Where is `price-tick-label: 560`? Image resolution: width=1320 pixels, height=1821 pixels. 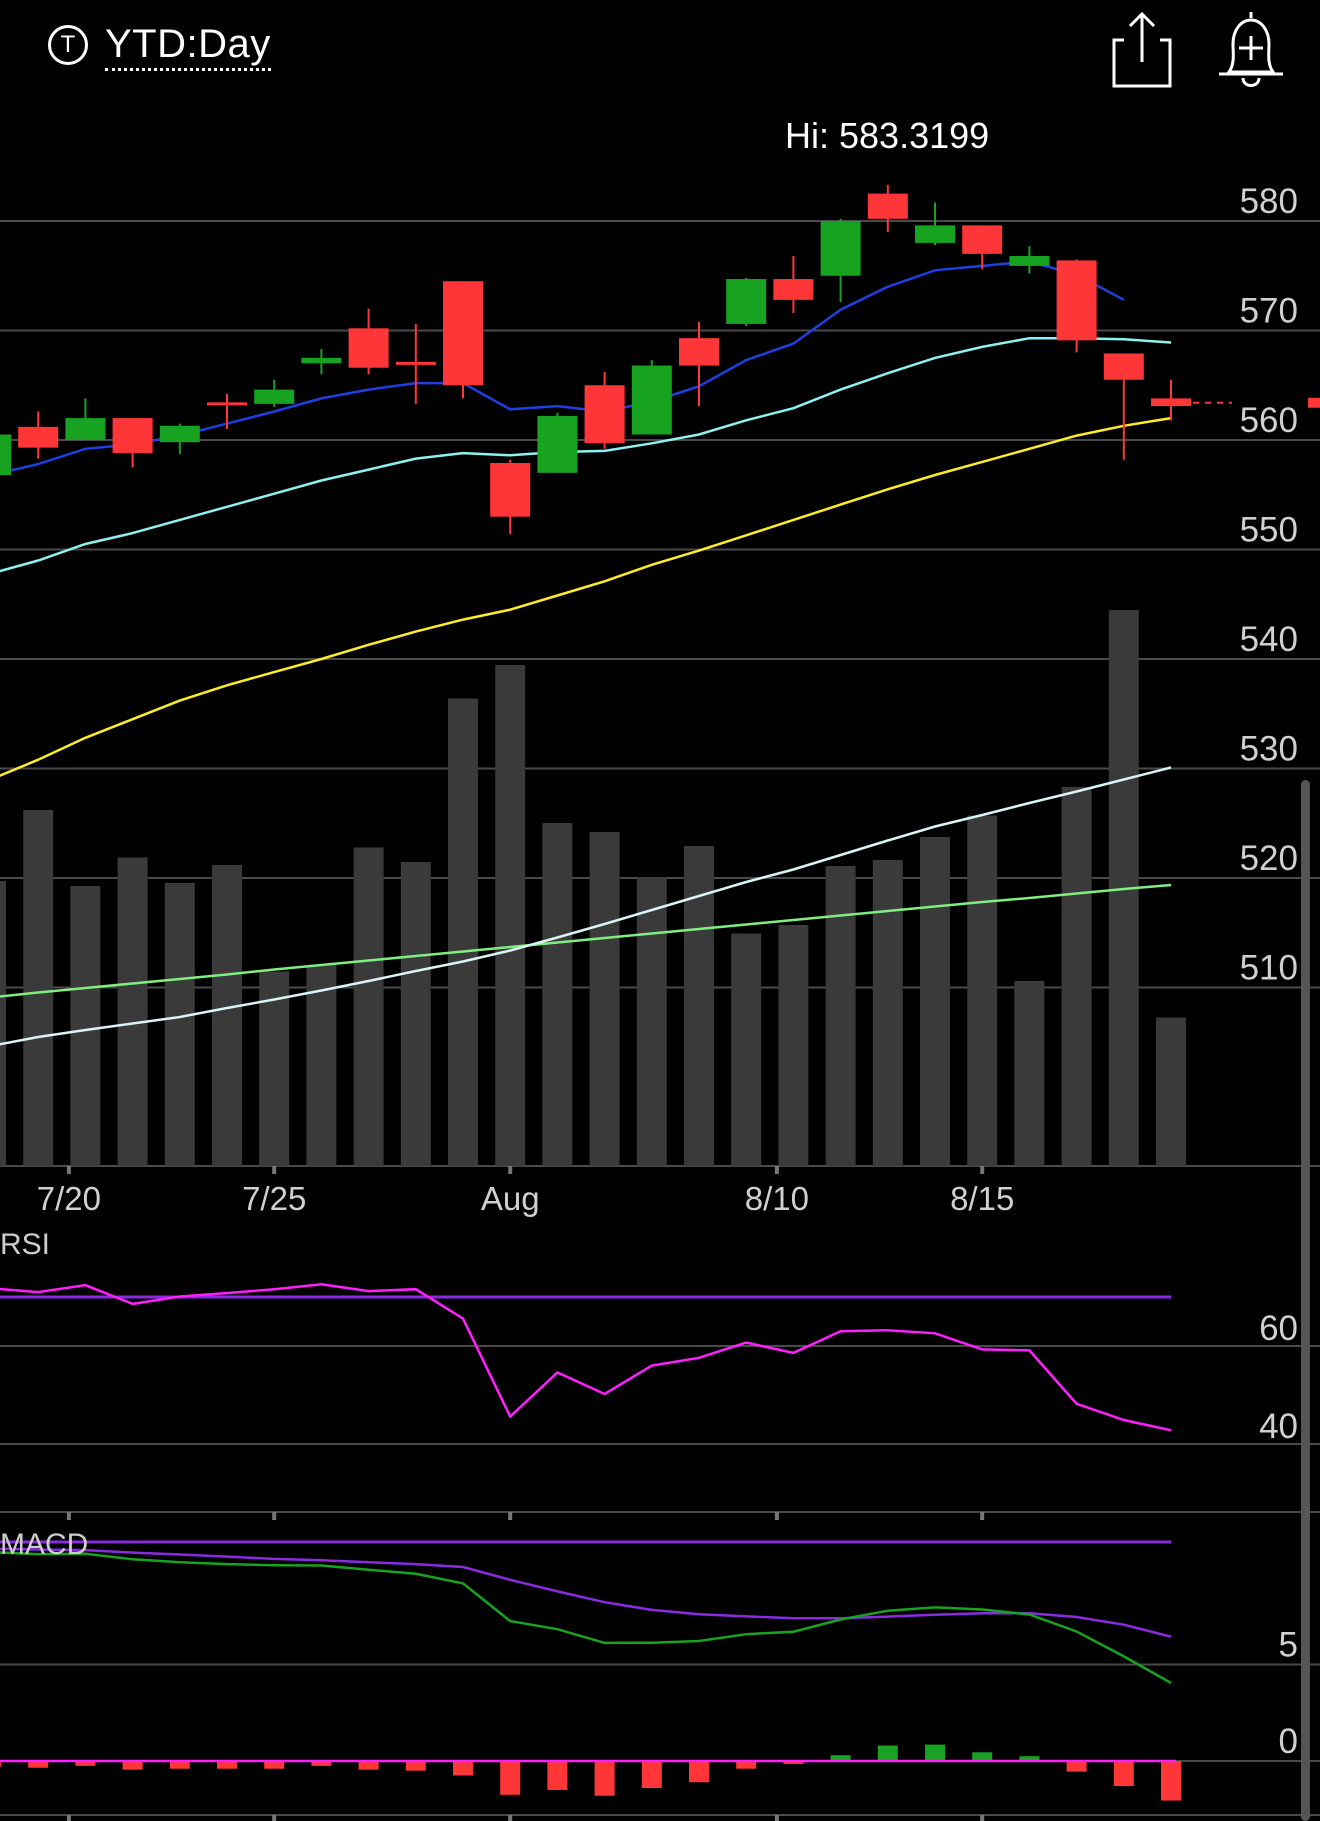
price-tick-label: 560 is located at coordinates (1269, 420).